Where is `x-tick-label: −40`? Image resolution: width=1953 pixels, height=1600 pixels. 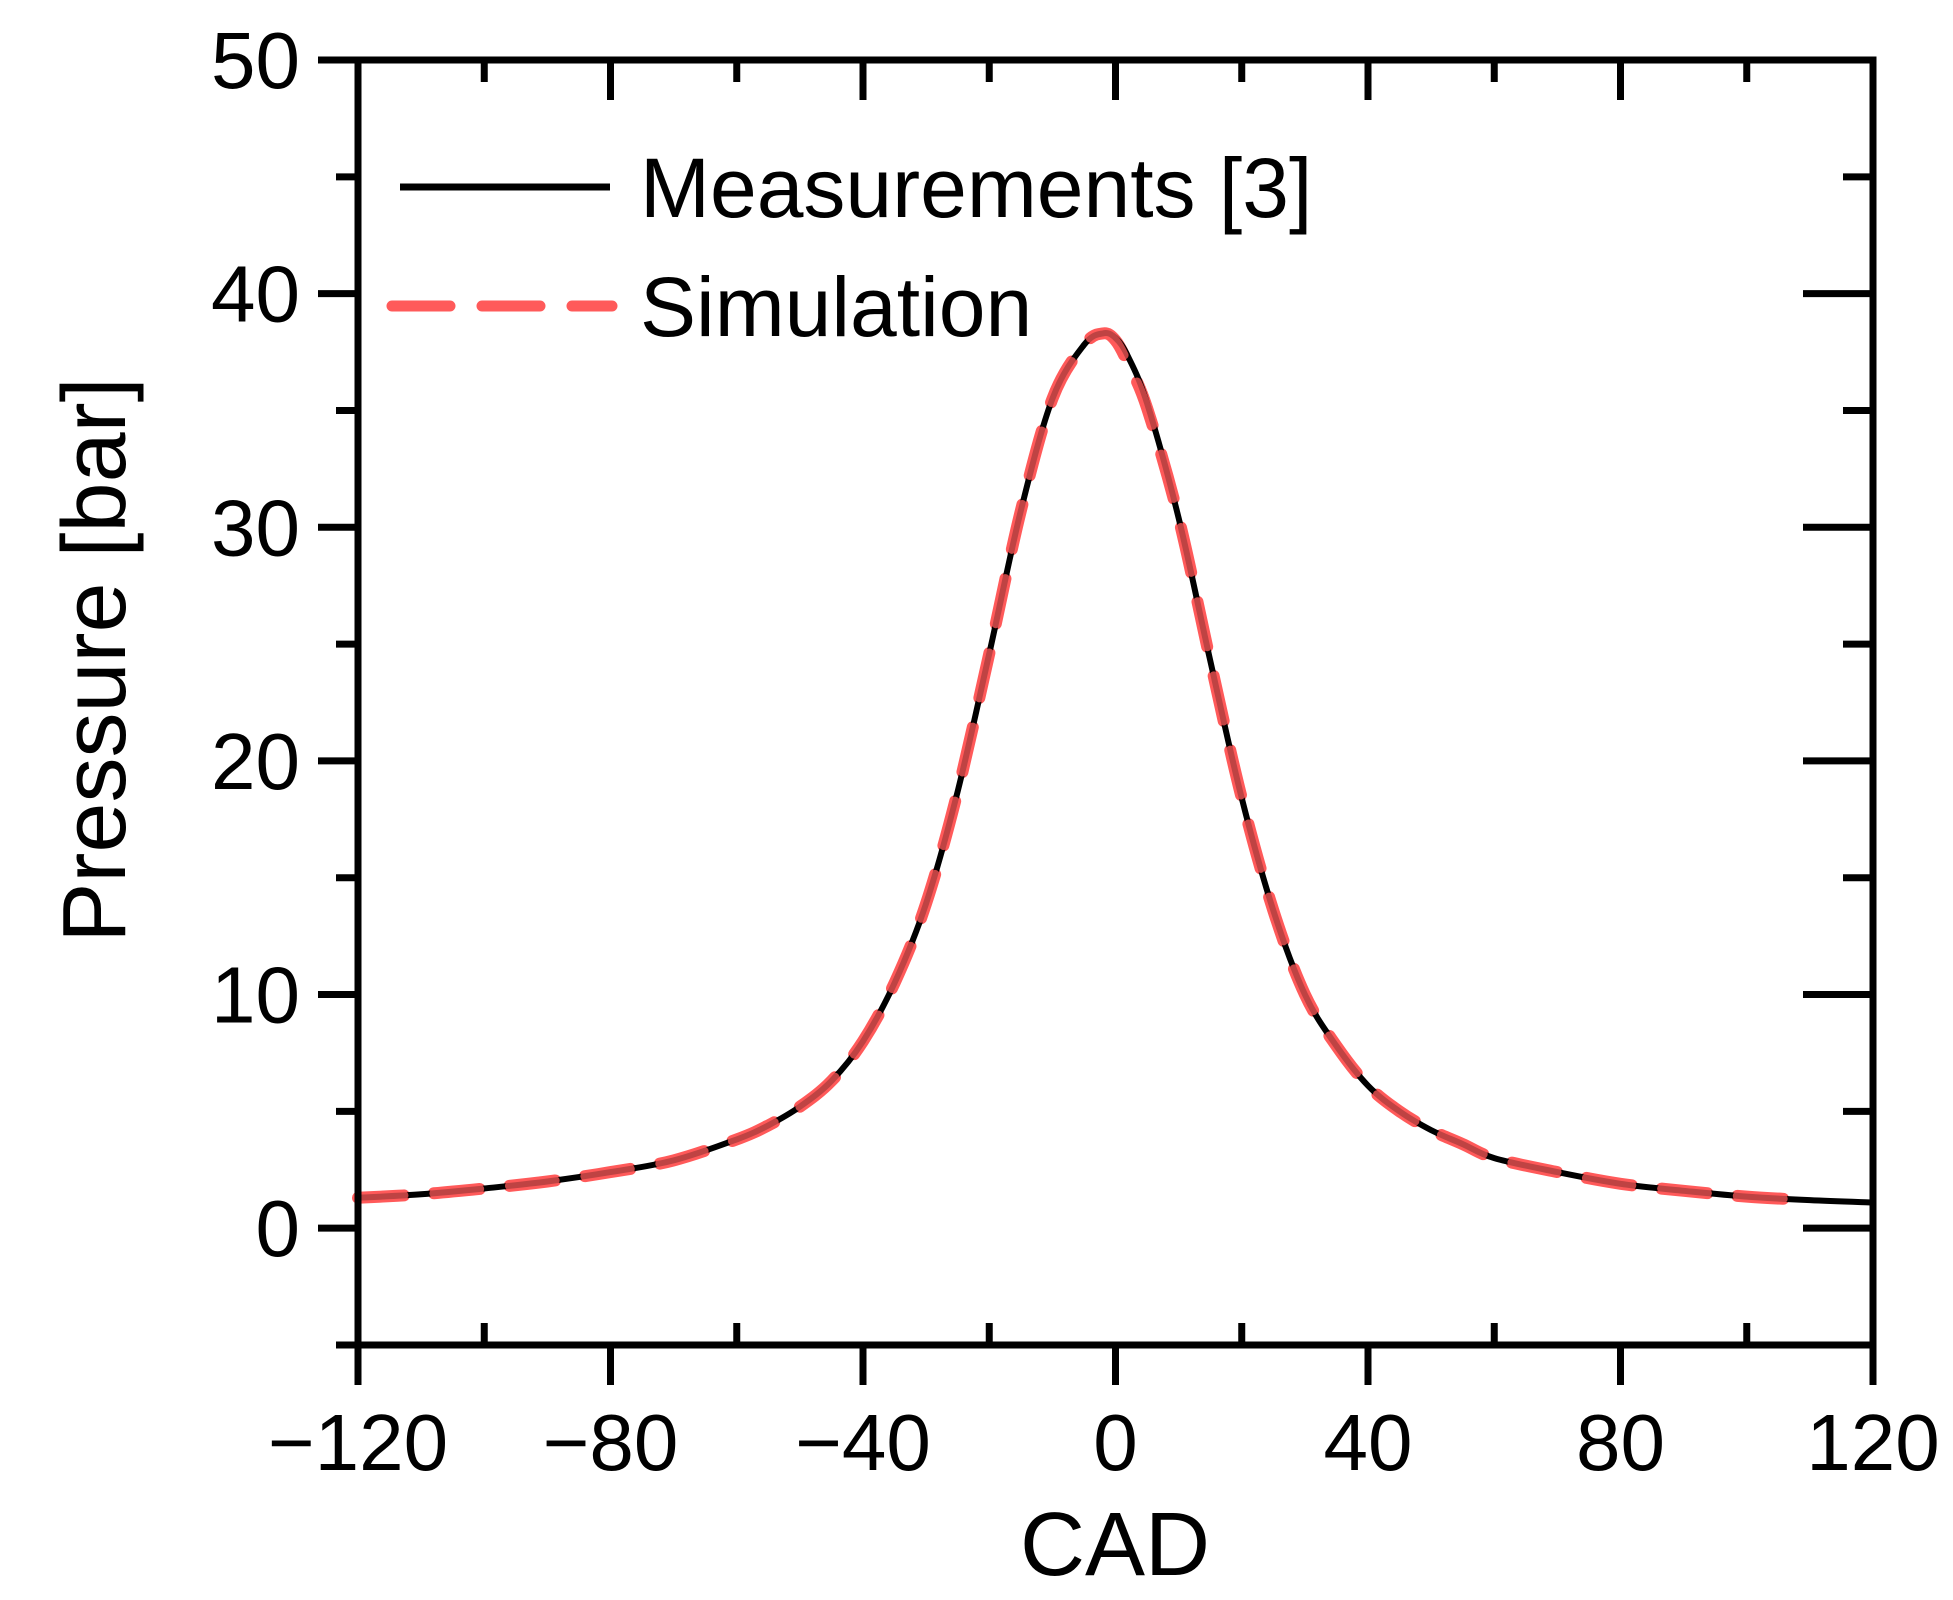
x-tick-label: −40 is located at coordinates (863, 1442).